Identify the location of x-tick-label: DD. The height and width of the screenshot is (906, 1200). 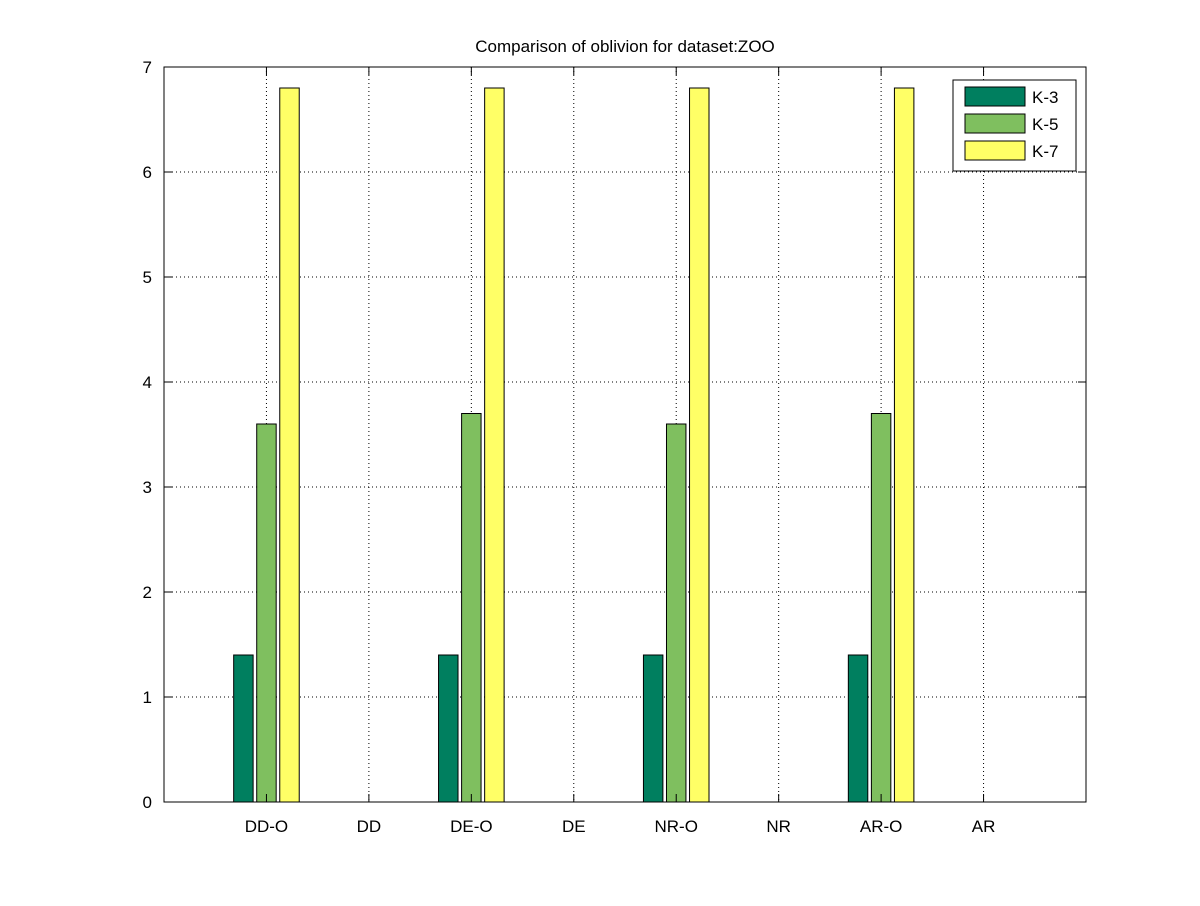
(369, 826).